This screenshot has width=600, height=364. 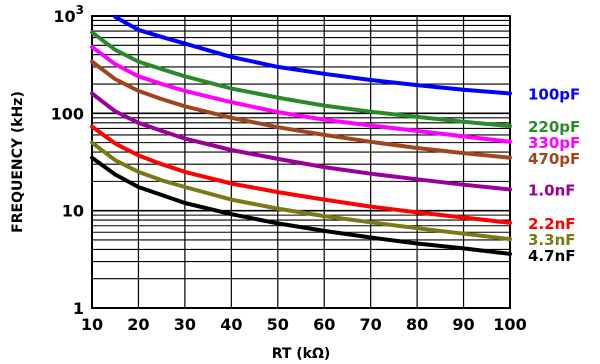 What do you see at coordinates (301, 354) in the screenshot?
I see `x-axis-label: RT (kΩ)` at bounding box center [301, 354].